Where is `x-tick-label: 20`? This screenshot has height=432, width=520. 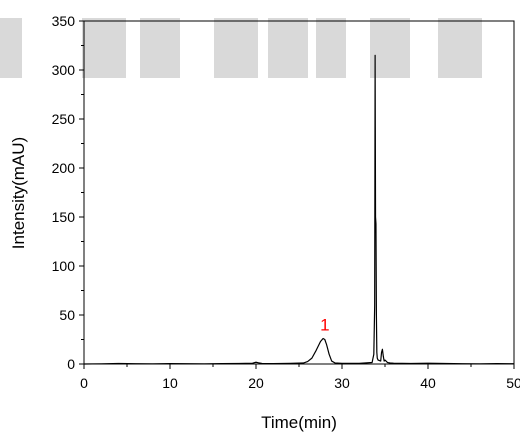
x-tick-label: 20 is located at coordinates (256, 383).